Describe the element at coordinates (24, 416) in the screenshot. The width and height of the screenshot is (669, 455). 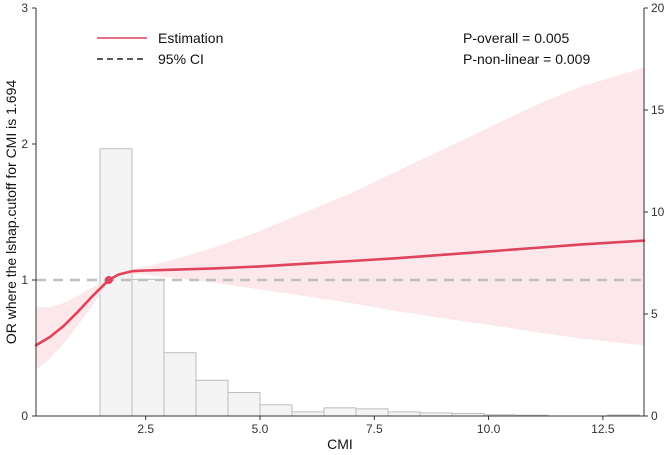
I see `y-tick-label-1: 0` at that location.